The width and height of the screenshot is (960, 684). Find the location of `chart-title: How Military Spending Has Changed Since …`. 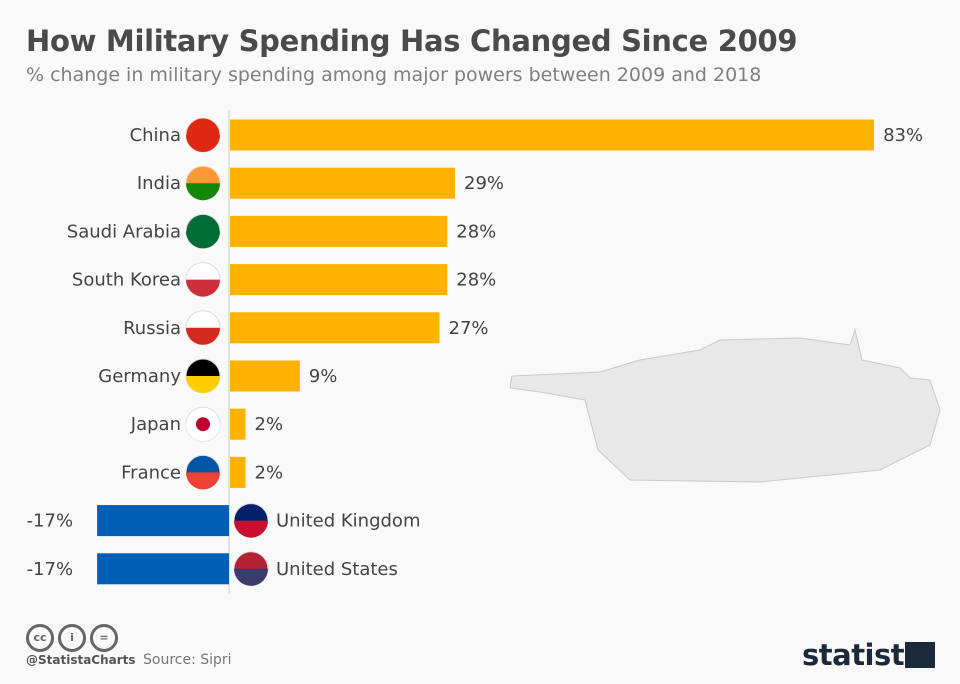

chart-title: How Military Spending Has Changed Since … is located at coordinates (412, 41).